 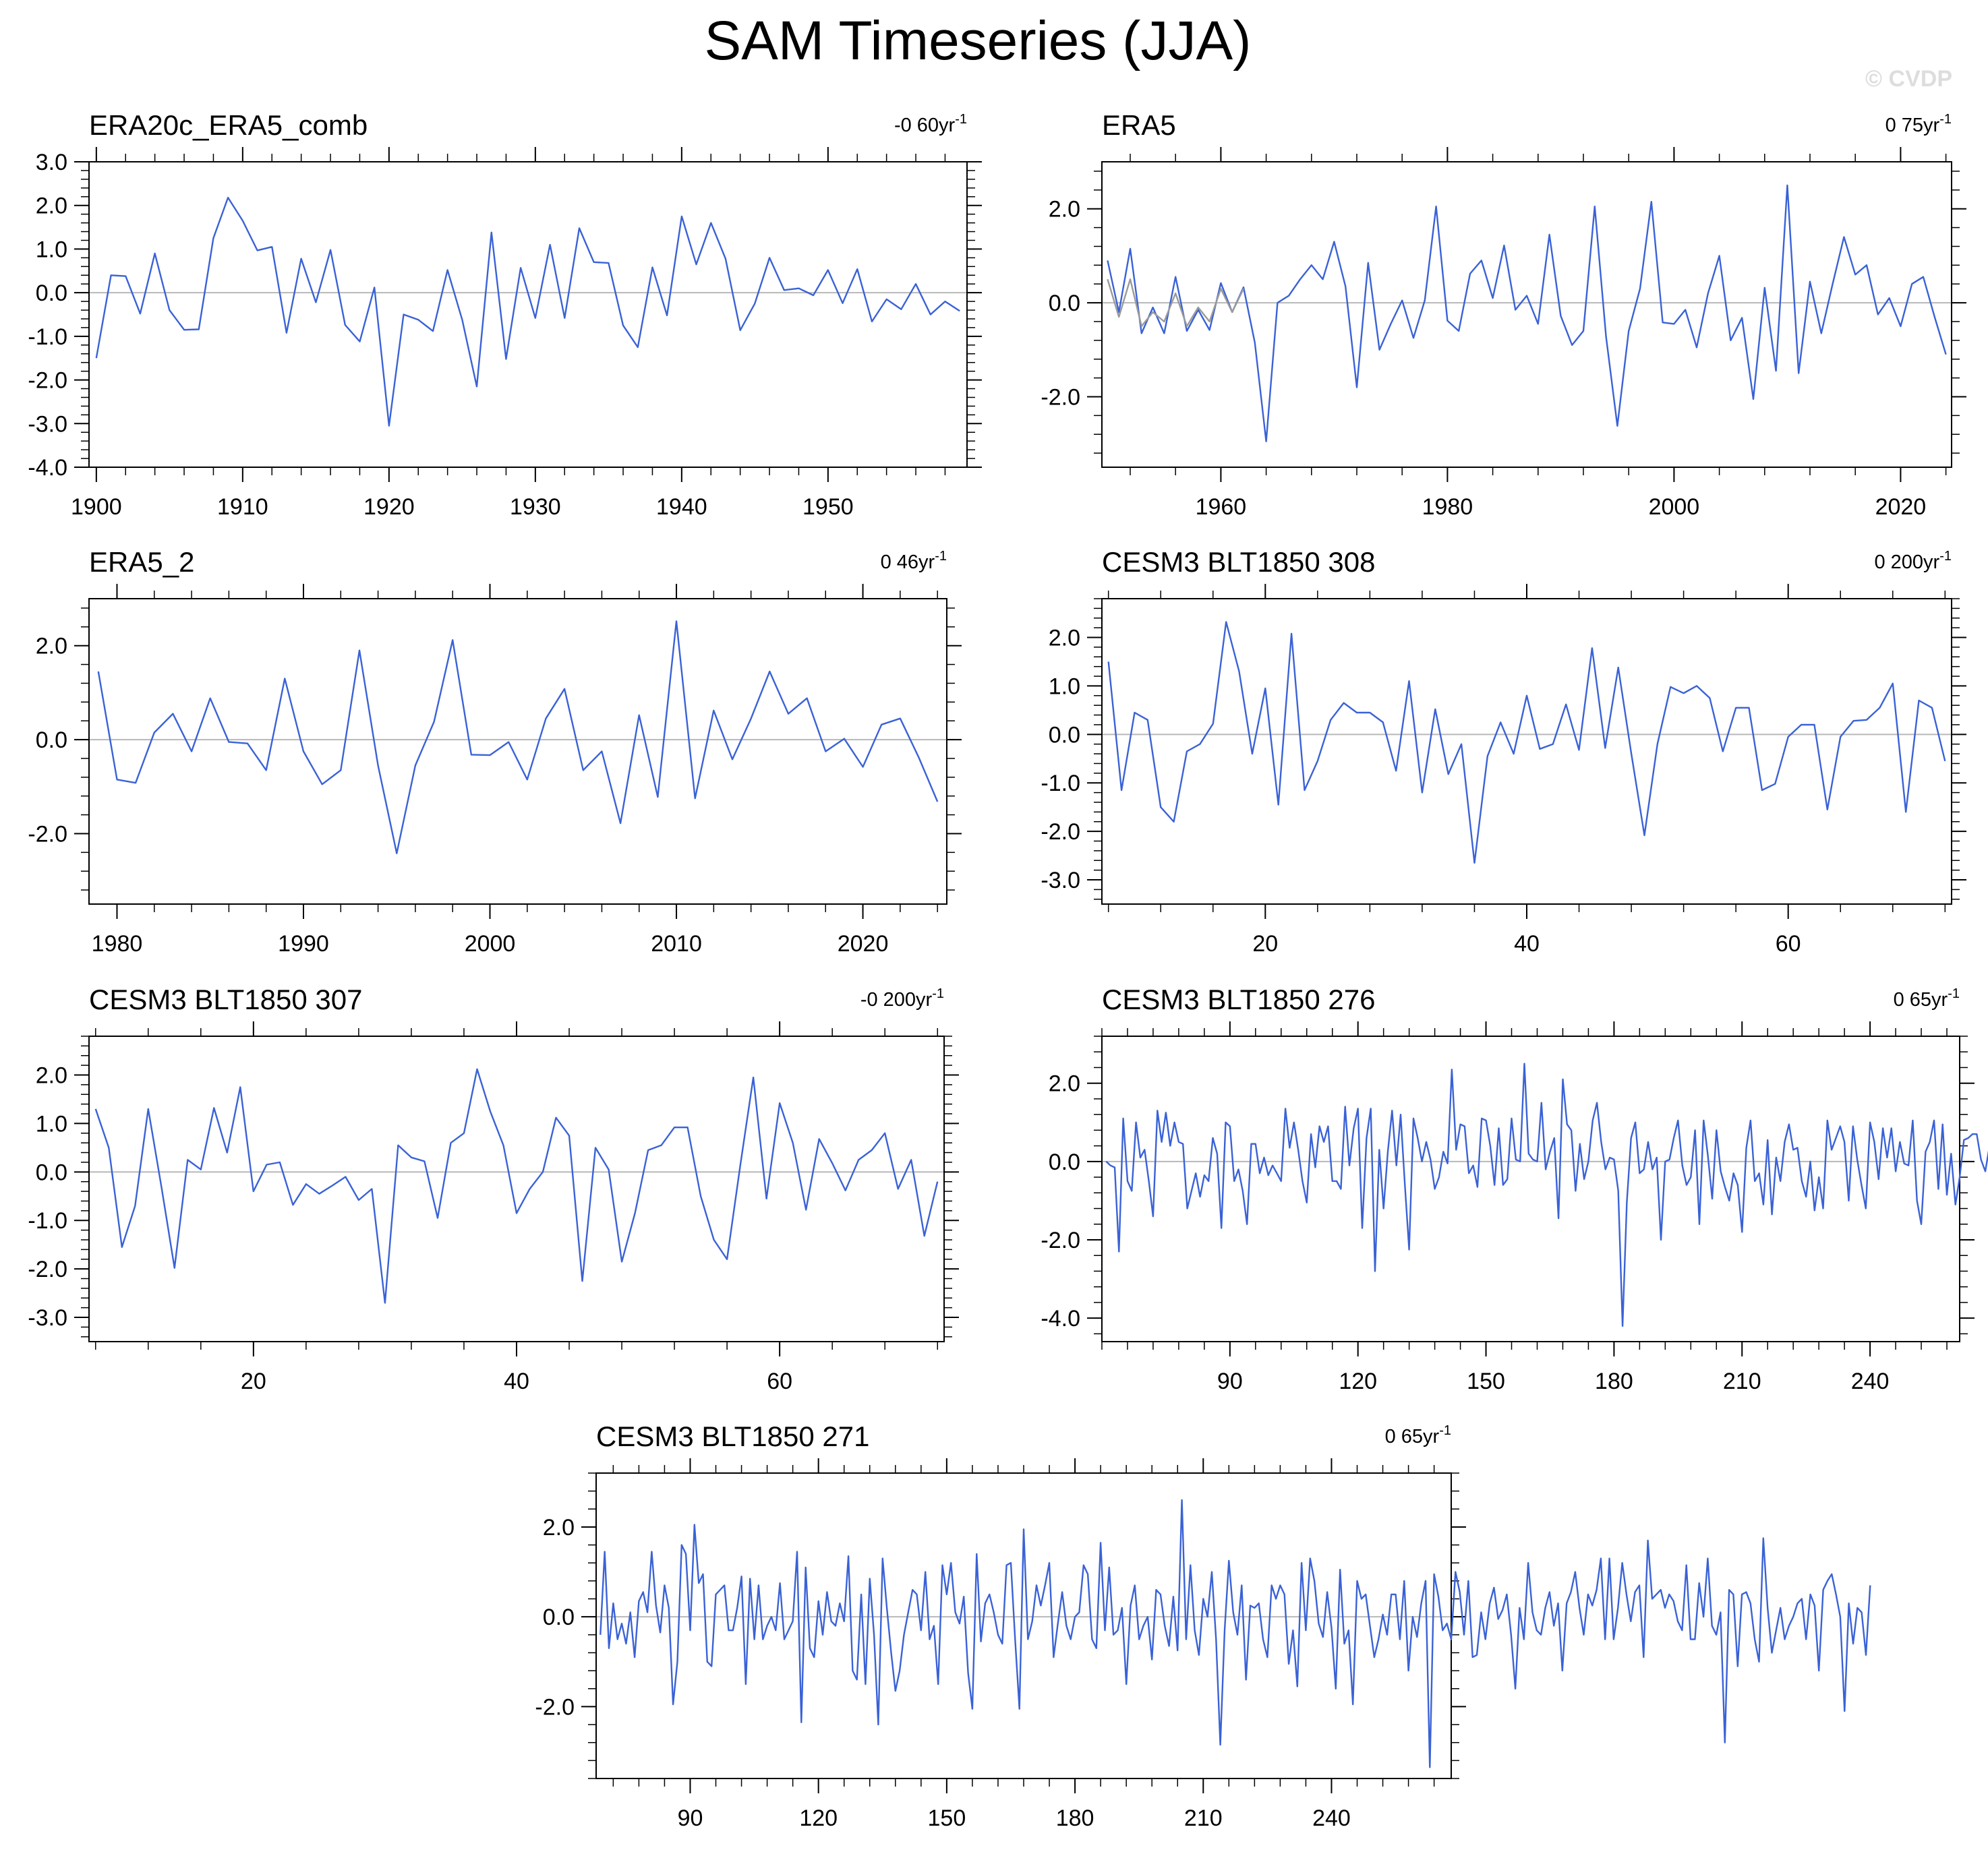 What do you see at coordinates (902, 998) in the screenshot?
I see `trend-label: -0 200yr-1` at bounding box center [902, 998].